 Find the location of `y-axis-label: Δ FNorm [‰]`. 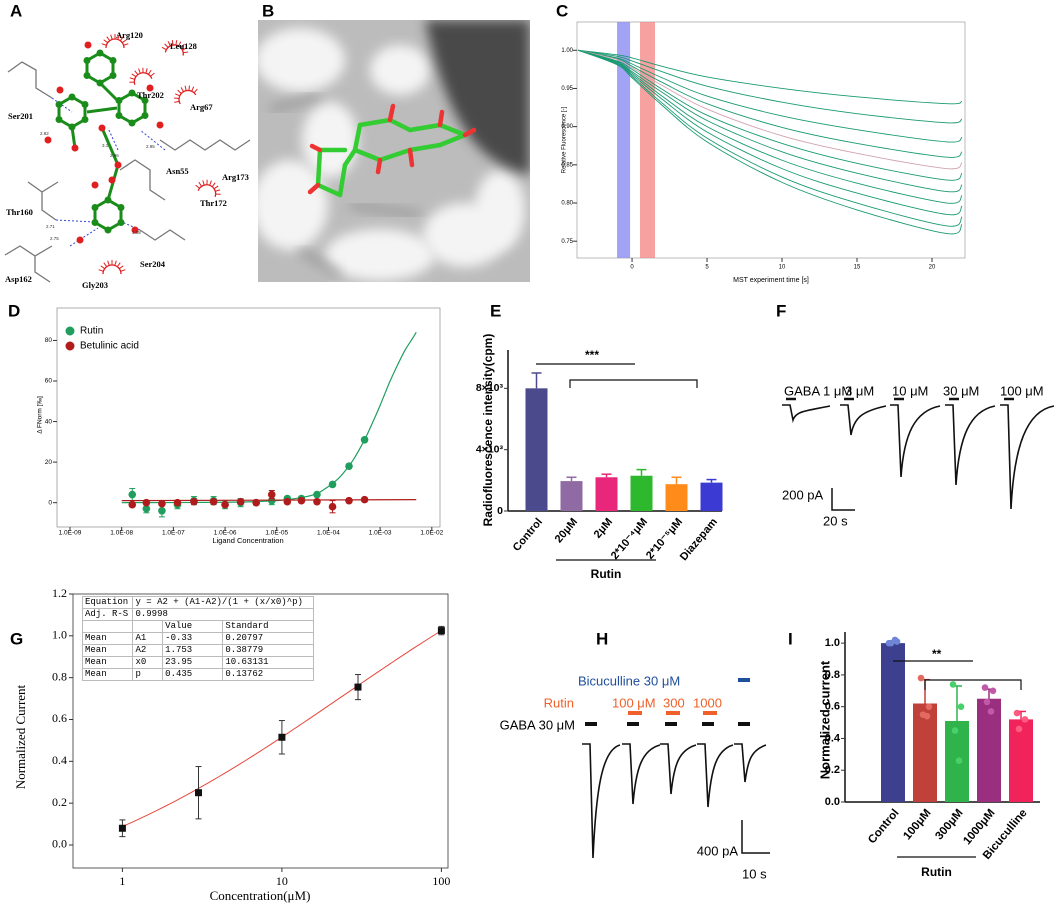

y-axis-label: Δ FNorm [‰] is located at coordinates (40, 415).